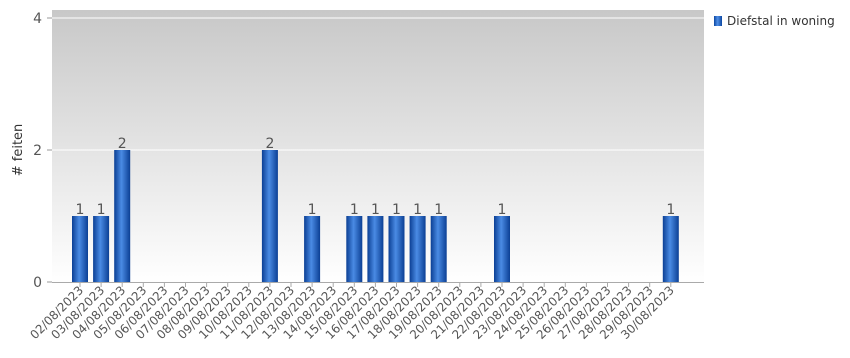 The height and width of the screenshot is (358, 850). I want to click on legend: Diefstal in woning, so click(774, 21).